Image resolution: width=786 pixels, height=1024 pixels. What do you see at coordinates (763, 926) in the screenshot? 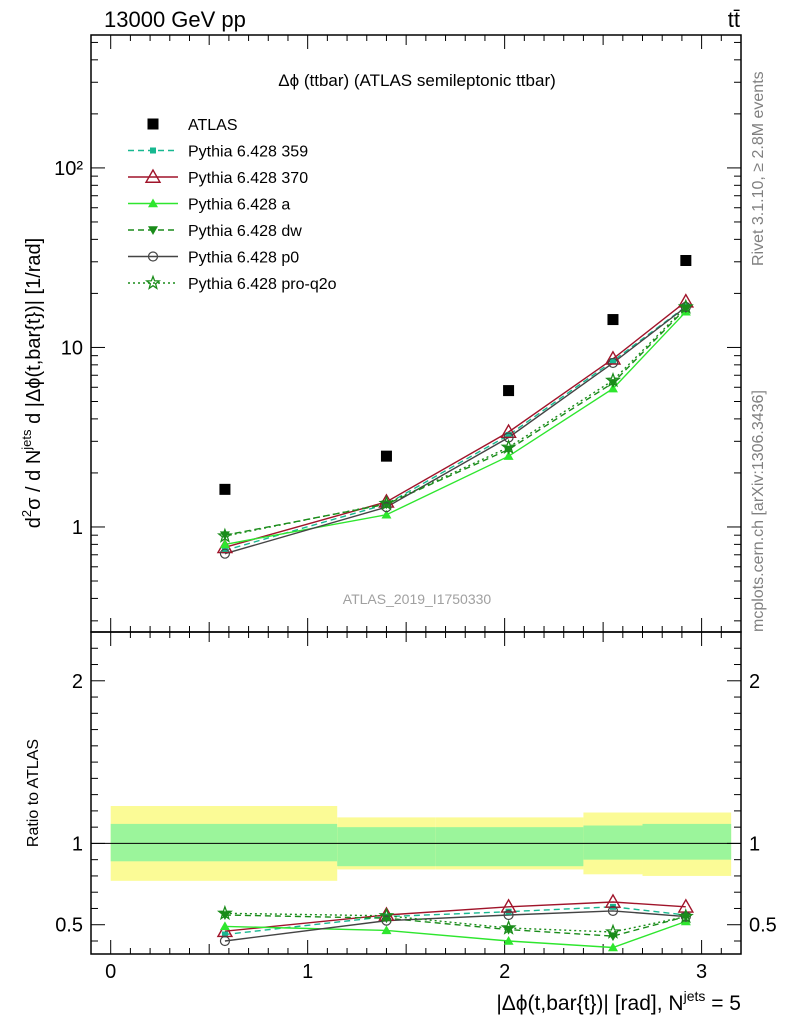
I see `y-tick-label-right: 0.5` at bounding box center [763, 926].